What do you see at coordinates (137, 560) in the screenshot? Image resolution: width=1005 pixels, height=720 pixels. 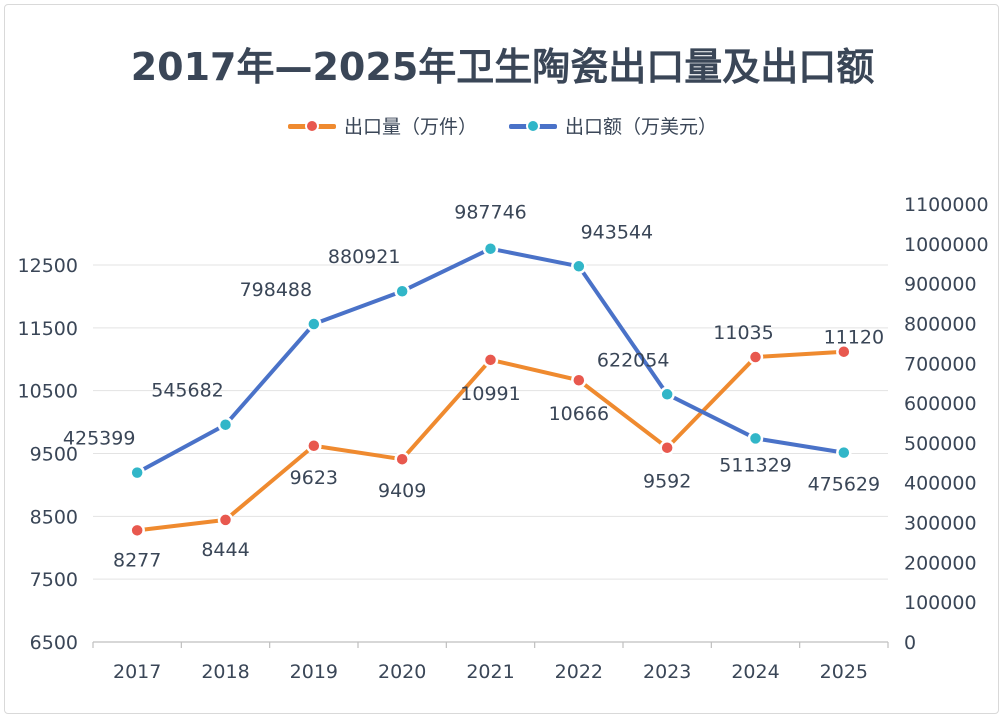 I see `data-label-export-volume: 8277` at bounding box center [137, 560].